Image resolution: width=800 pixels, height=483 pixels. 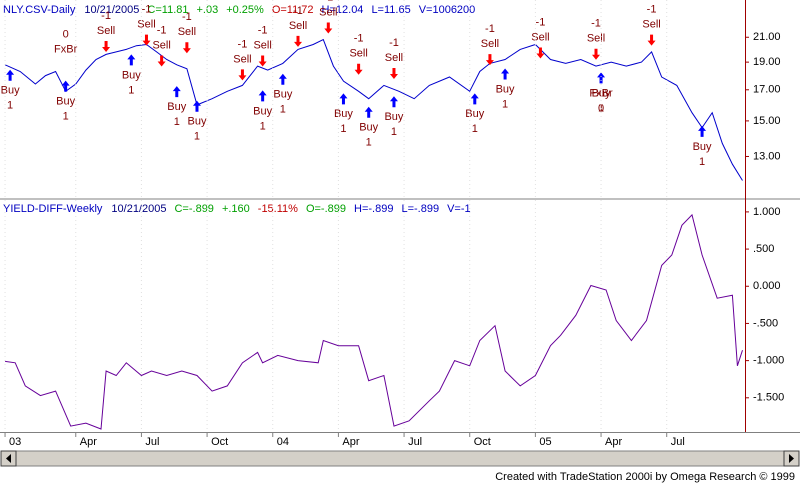 I want to click on y-tick-label: -1.000, so click(x=768, y=361).